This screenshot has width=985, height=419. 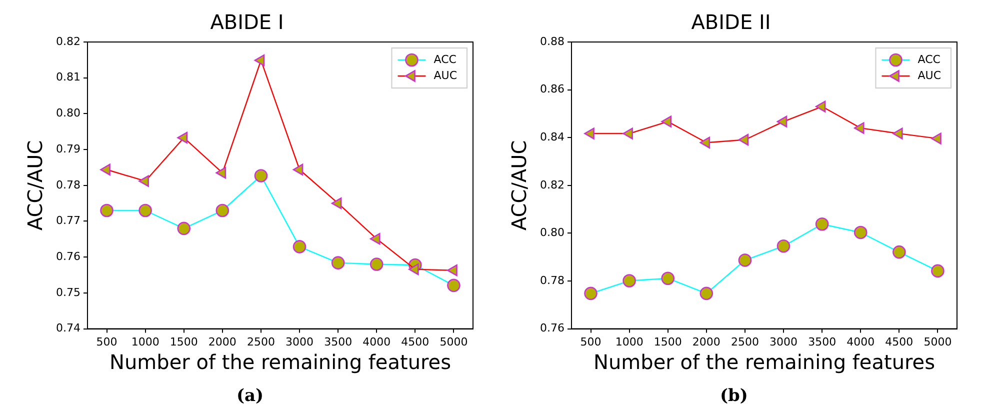 I want to click on y-tick-label: 0.77, so click(x=68, y=221).